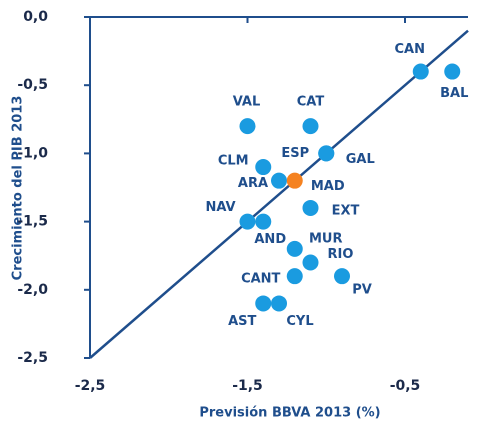 This screenshot has height=430, width=486. What do you see at coordinates (362, 290) in the screenshot?
I see `point-label: PV` at bounding box center [362, 290].